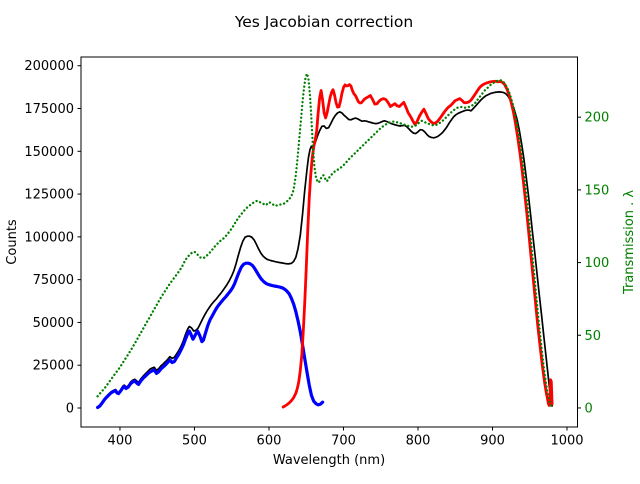 The image size is (640, 484). What do you see at coordinates (597, 118) in the screenshot?
I see `y-tick-label-right: 200` at bounding box center [597, 118].